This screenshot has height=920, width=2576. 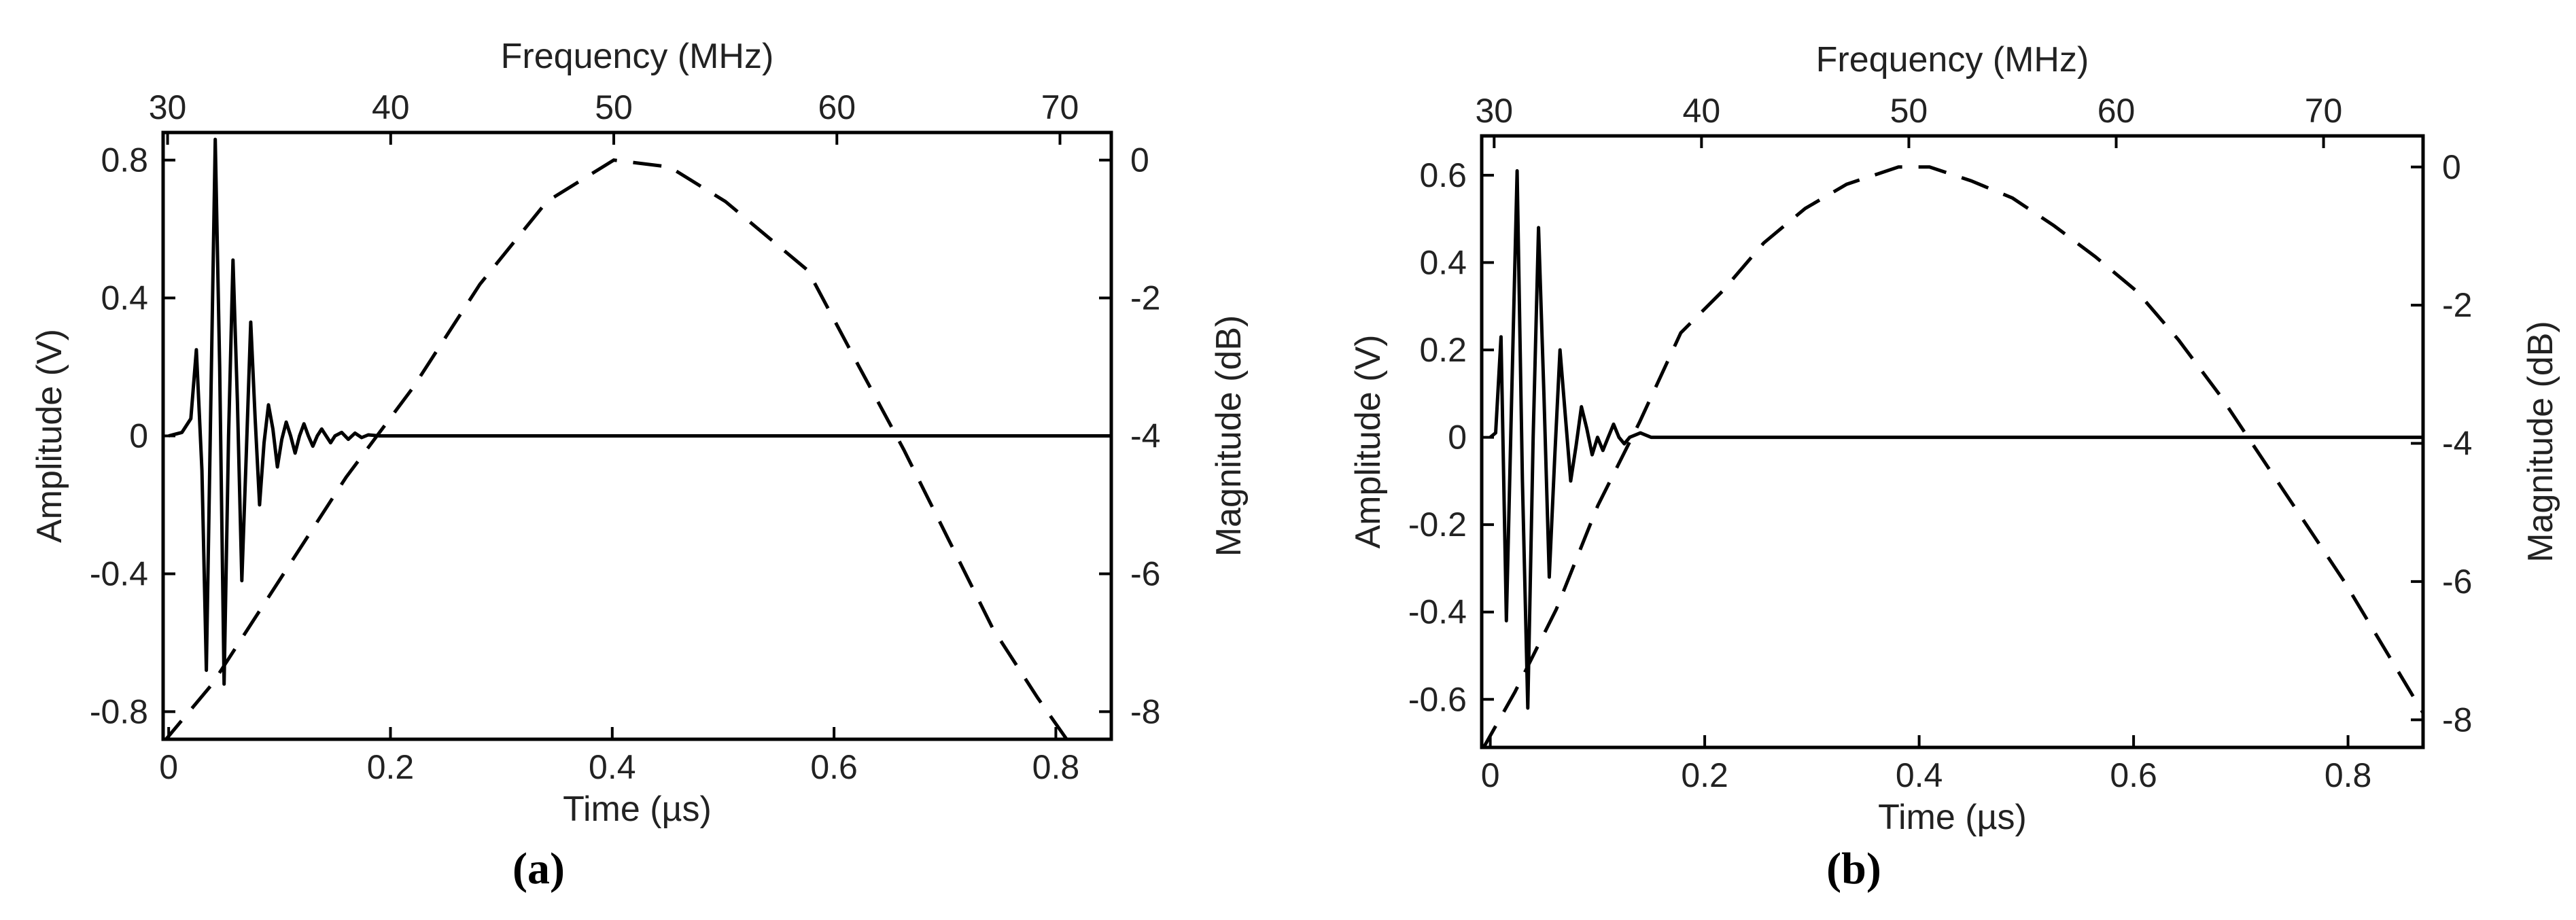 I want to click on panel-label: (a), so click(x=538, y=869).